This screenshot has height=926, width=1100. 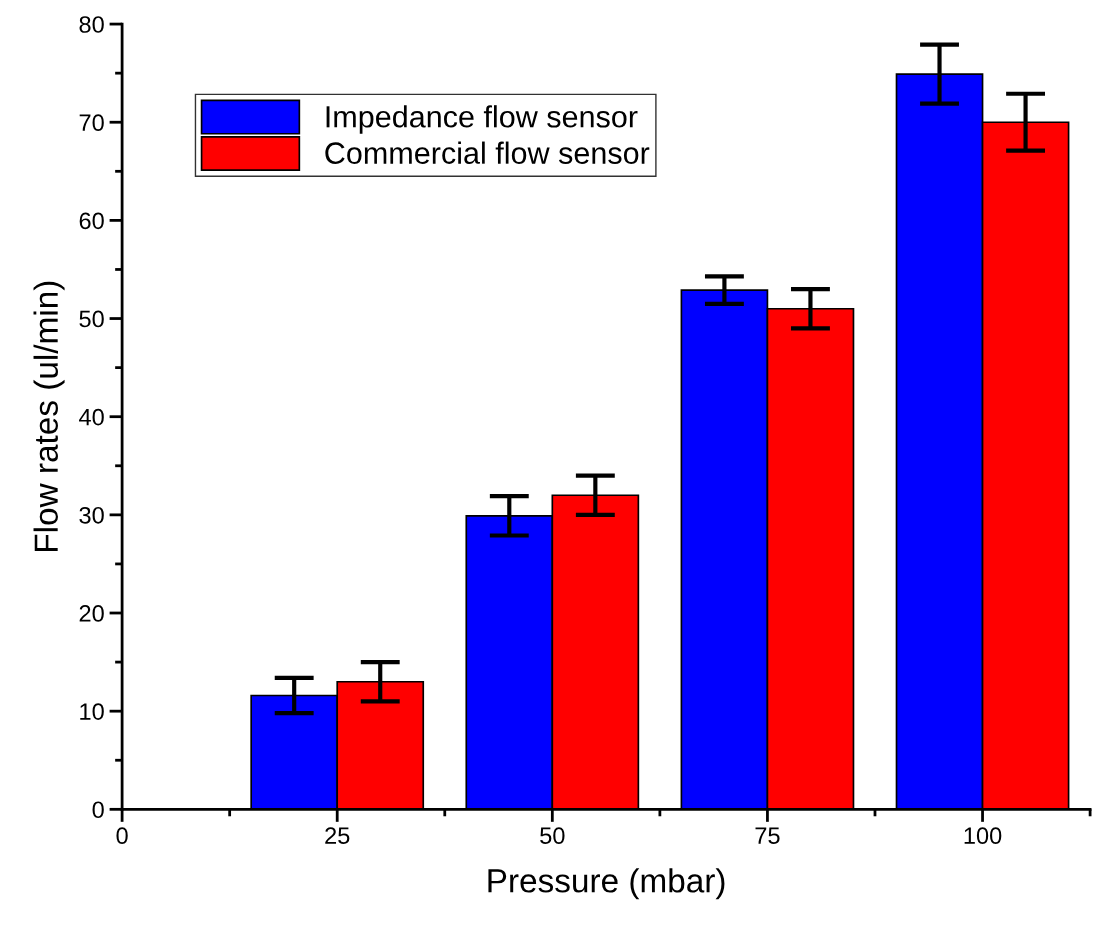 What do you see at coordinates (91, 417) in the screenshot?
I see `y-tick-label: 40` at bounding box center [91, 417].